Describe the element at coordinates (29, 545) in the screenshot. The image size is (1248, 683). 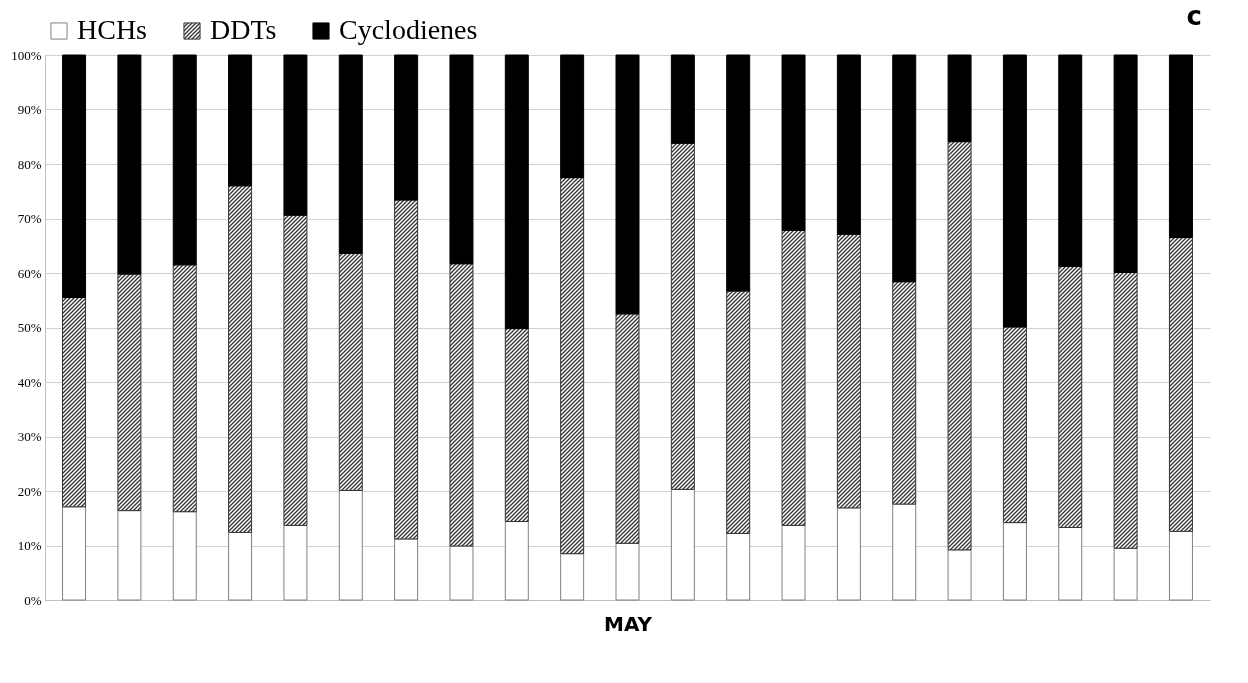
I see `y-tick-label: 10%` at that location.